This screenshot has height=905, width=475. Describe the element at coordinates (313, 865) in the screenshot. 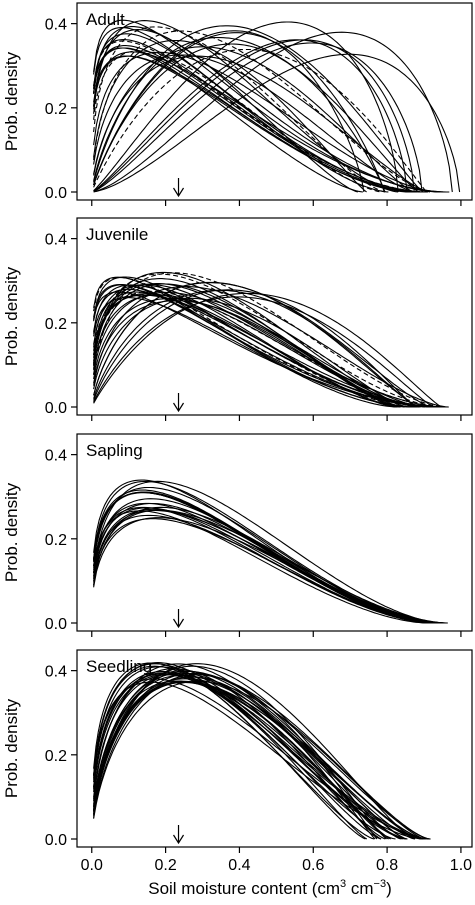

I see `x-tick-label: 0.6` at that location.